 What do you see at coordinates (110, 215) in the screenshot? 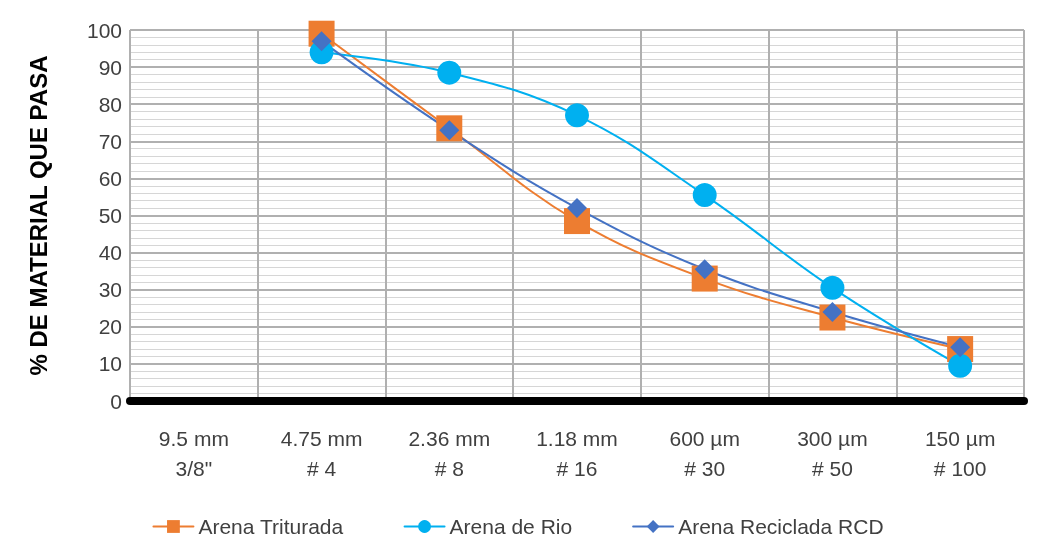
I see `y-tick-label: 50` at bounding box center [110, 215].